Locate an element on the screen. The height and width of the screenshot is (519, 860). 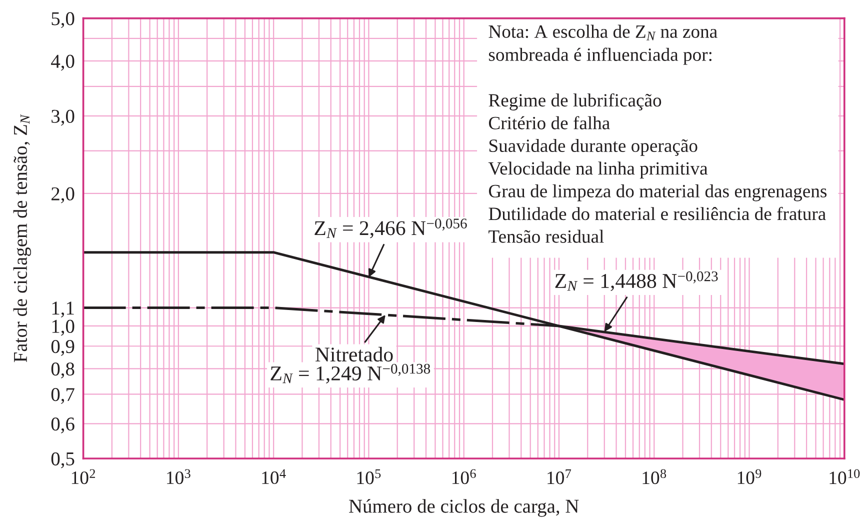
annotation: Z$_{N}$ = 1,4488 N$^{−0,023}$ is located at coordinates (636, 281).